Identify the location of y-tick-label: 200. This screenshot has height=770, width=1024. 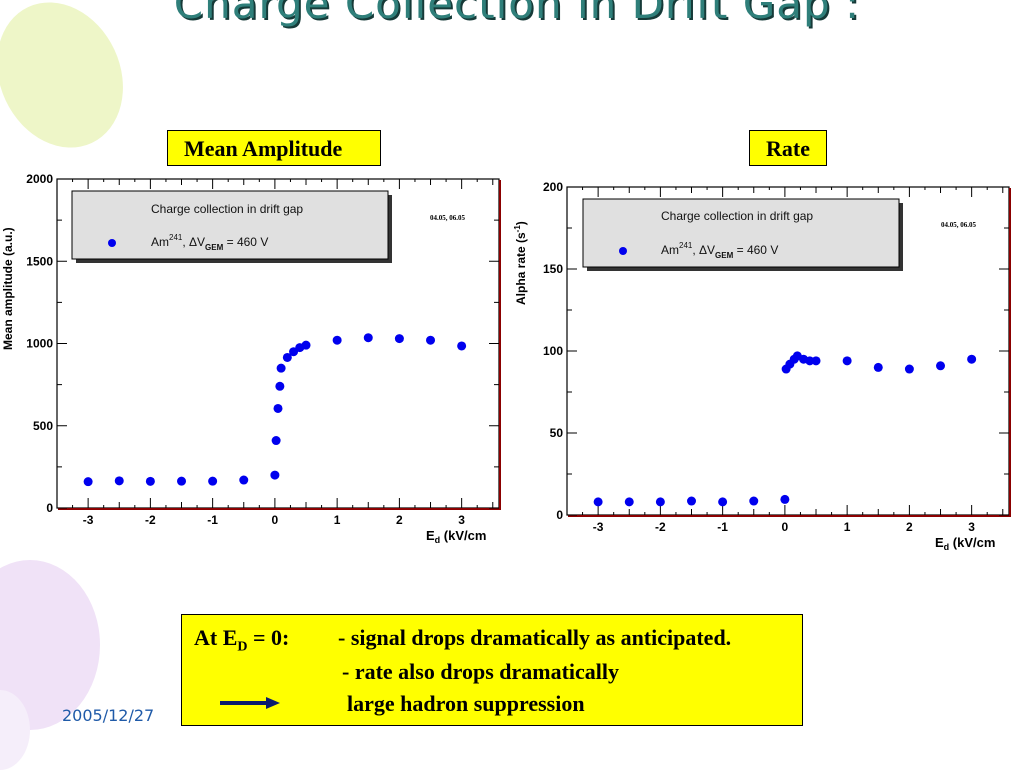
(553, 187).